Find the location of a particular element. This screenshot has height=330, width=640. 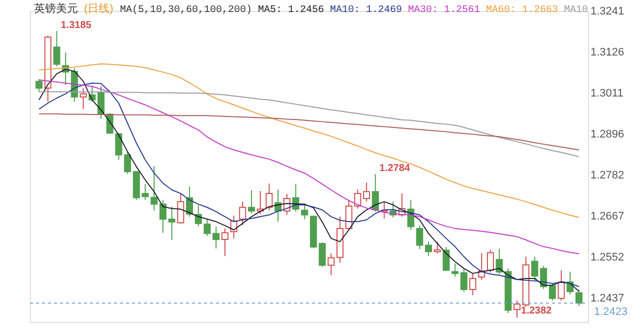

y-tick-label: 1.3126 is located at coordinates (607, 52).